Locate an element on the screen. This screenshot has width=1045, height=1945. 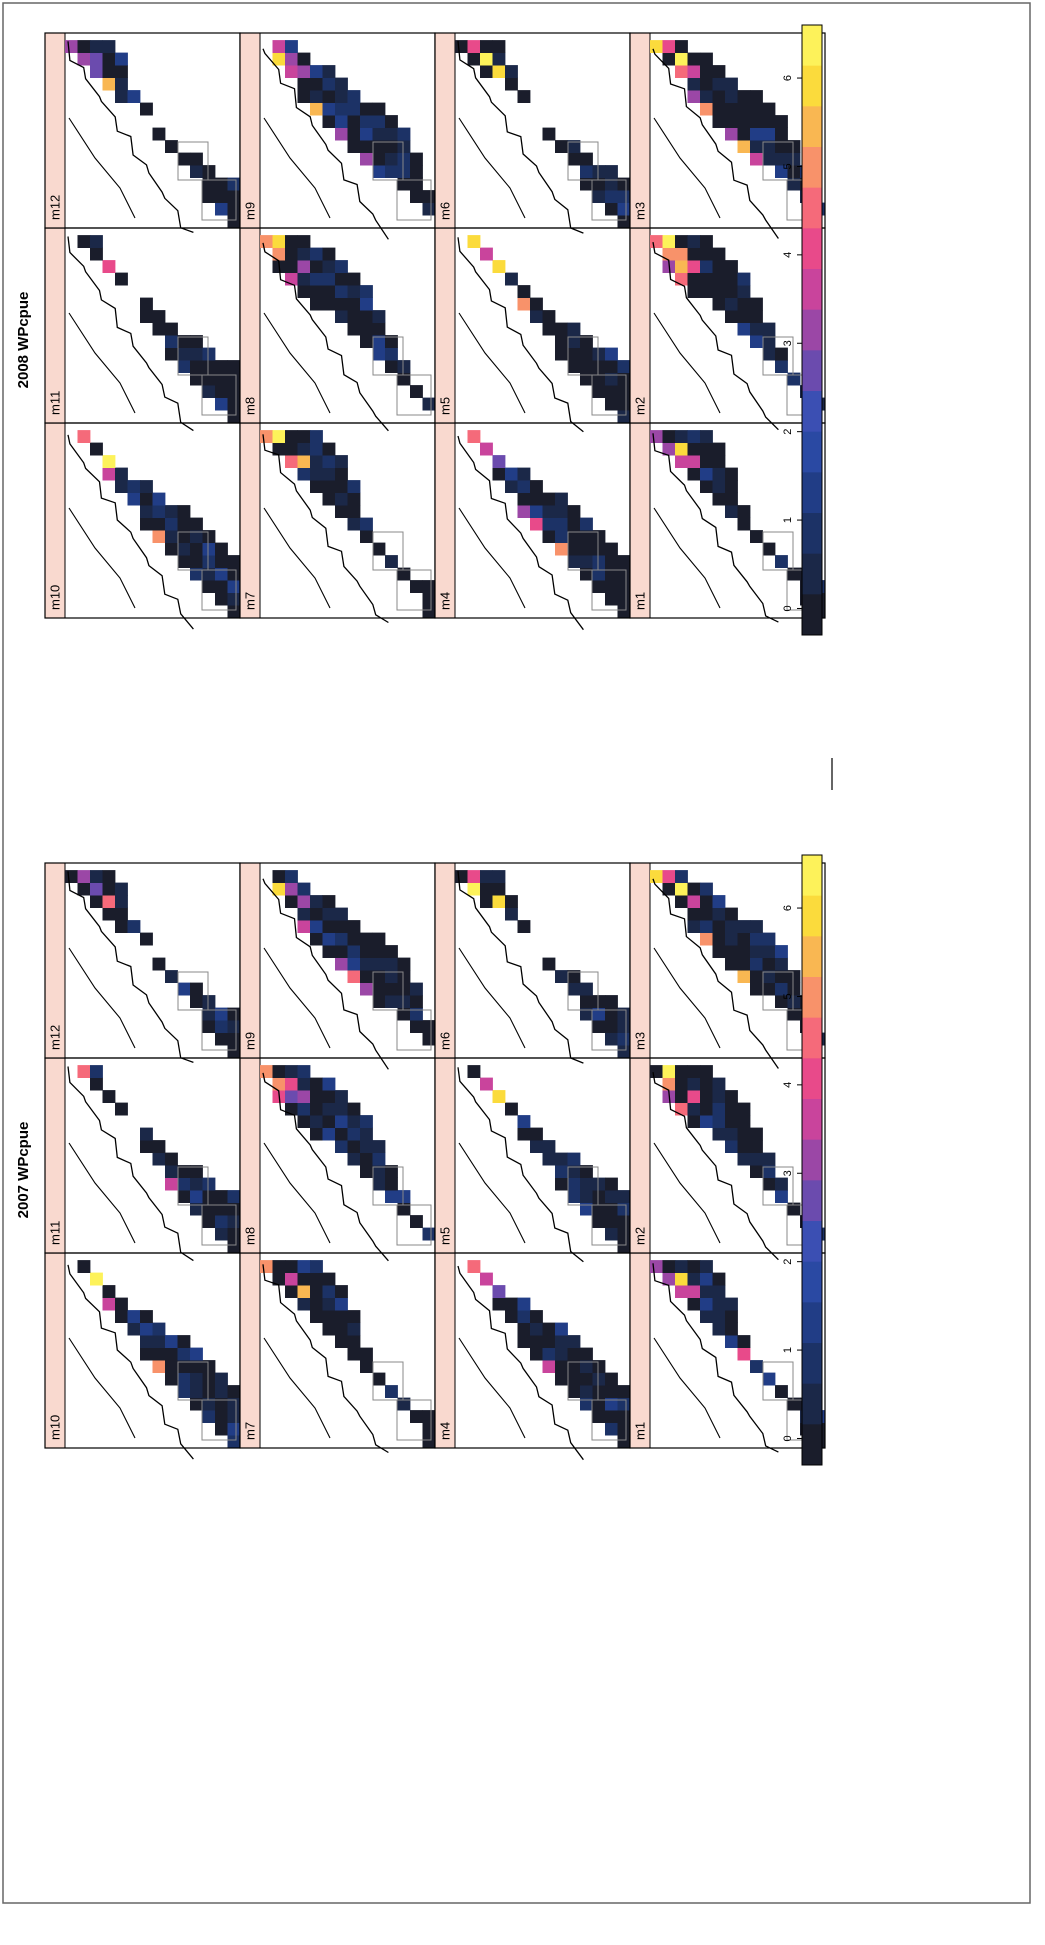
colorbar-frame is located at coordinates (812, 330).